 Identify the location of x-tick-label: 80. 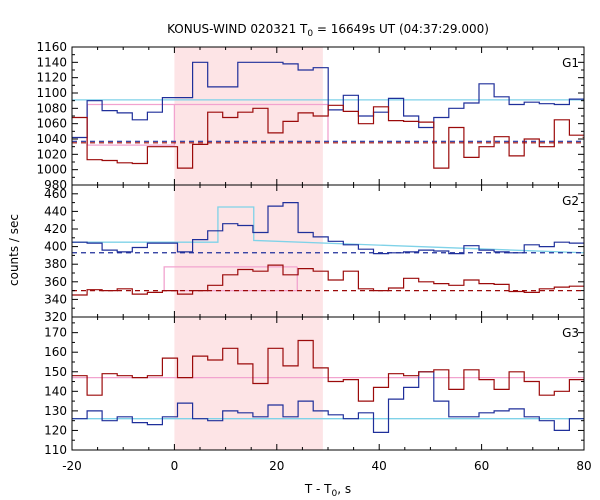
(583, 466).